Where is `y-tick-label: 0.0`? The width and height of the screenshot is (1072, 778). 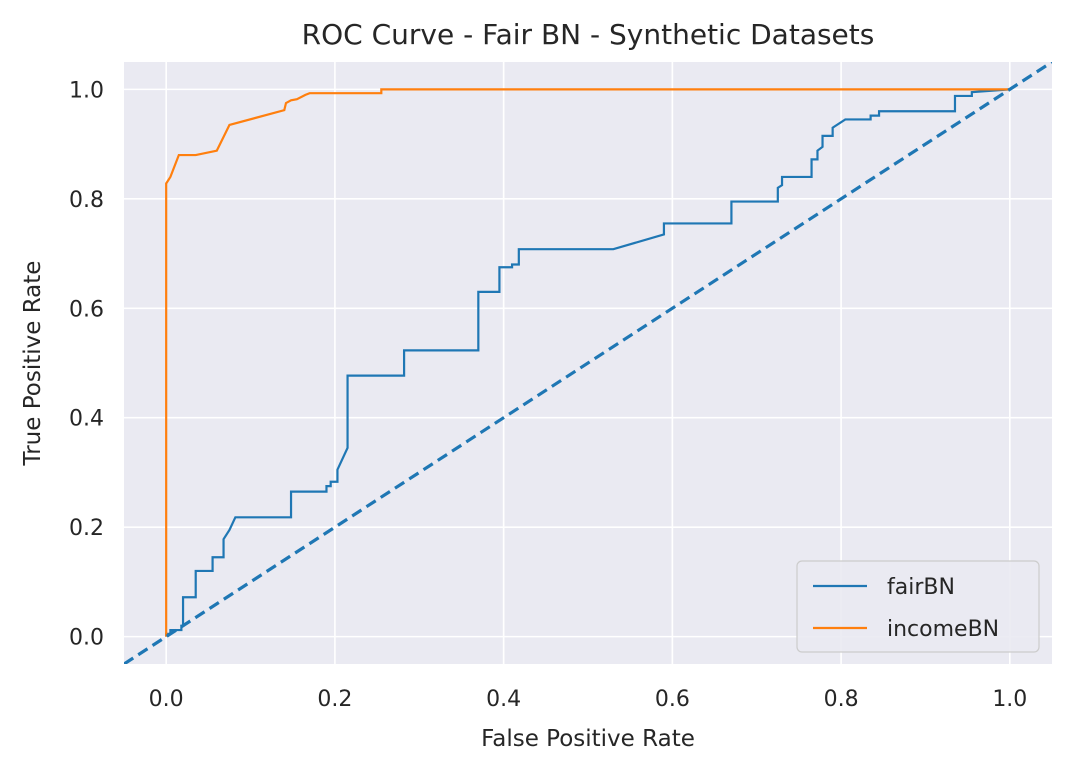 y-tick-label: 0.0 is located at coordinates (86, 638).